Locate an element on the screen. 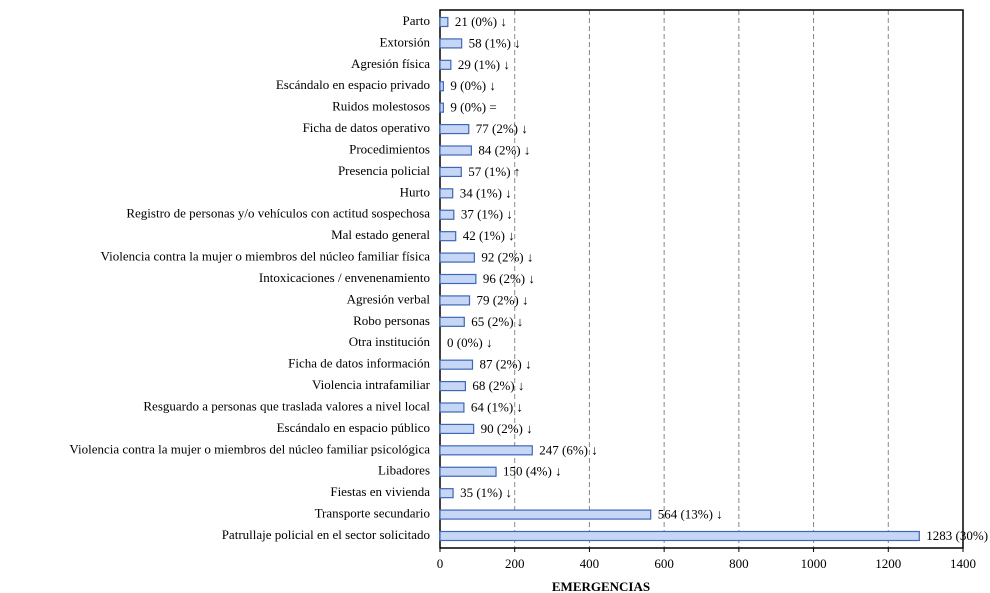 The height and width of the screenshot is (593, 990). y-tick-label: Extorsión is located at coordinates (404, 41).